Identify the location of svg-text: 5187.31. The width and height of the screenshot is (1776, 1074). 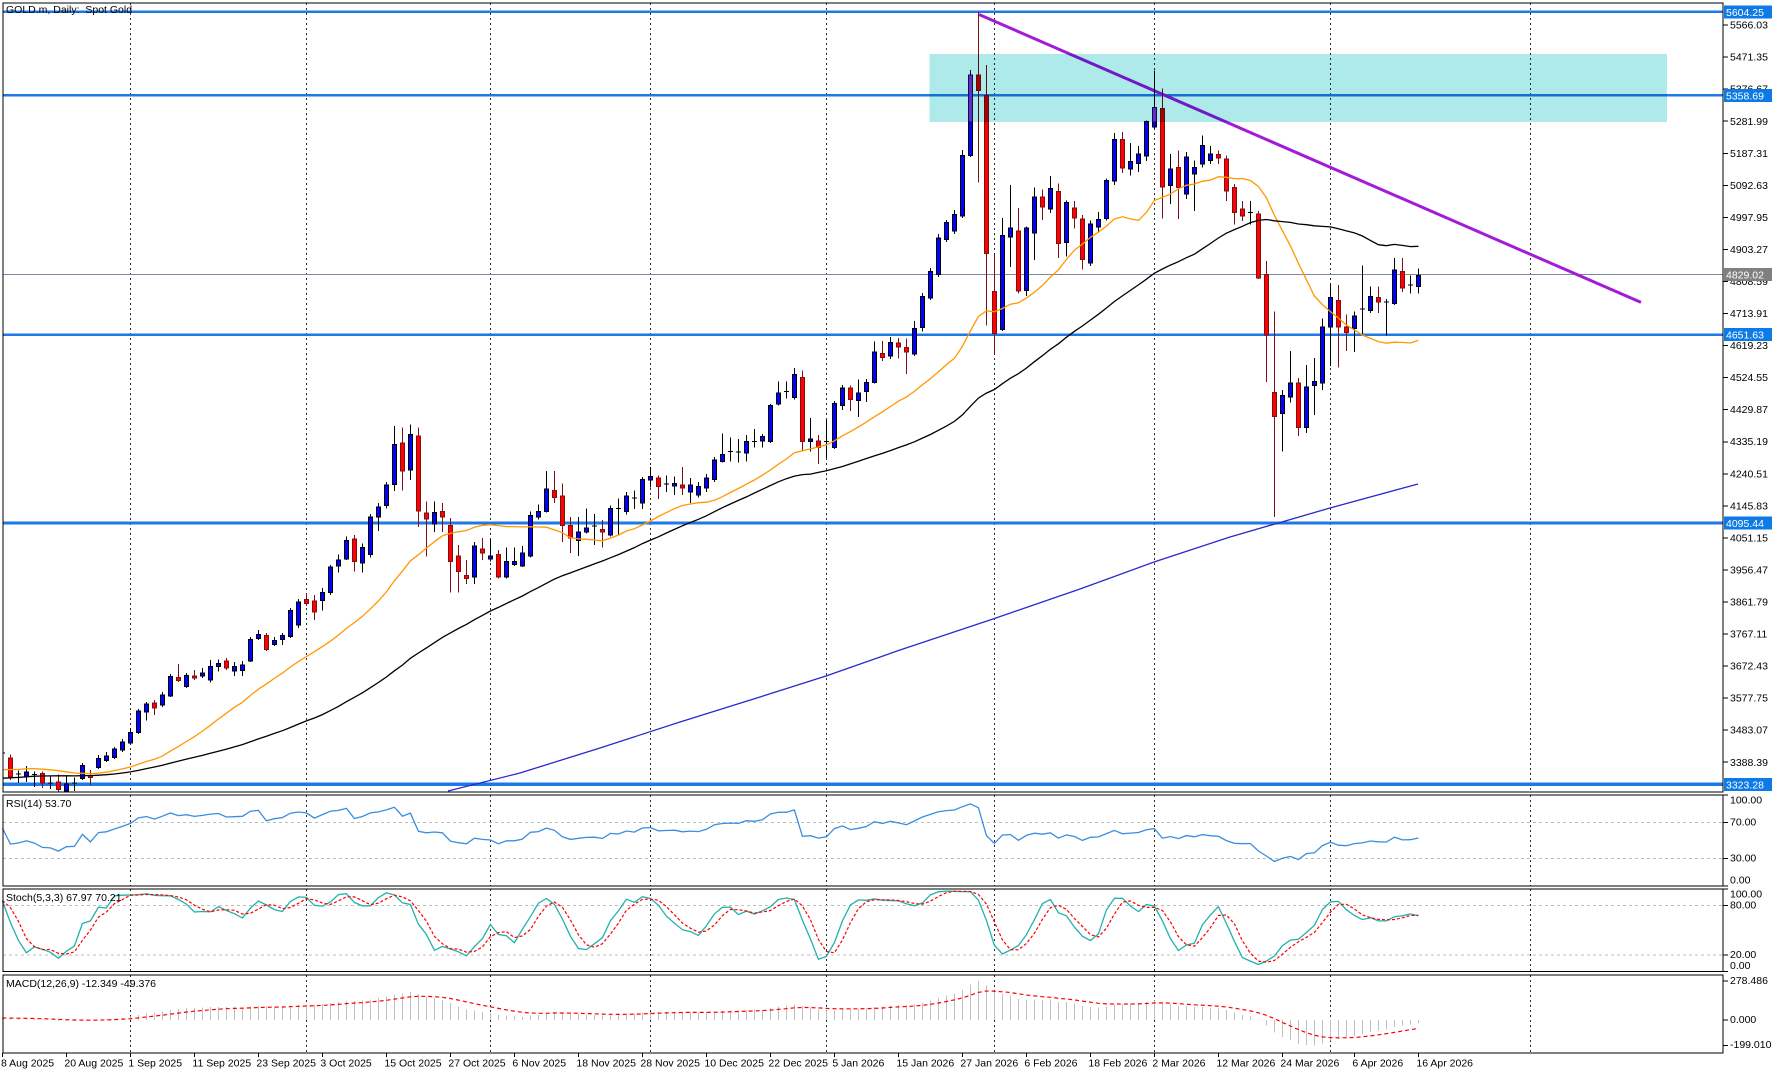
(1749, 154).